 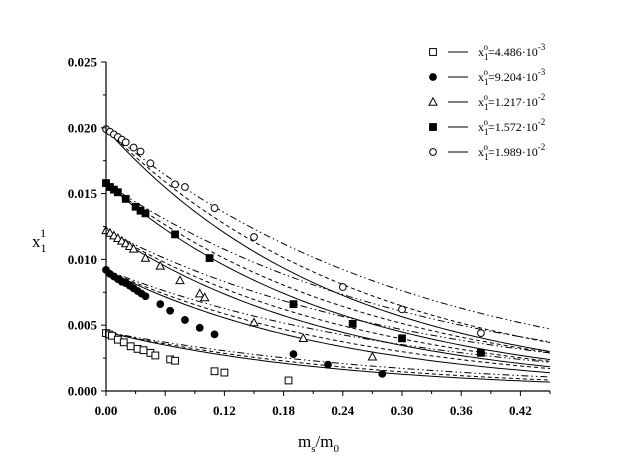 What do you see at coordinates (44, 248) in the screenshot?
I see `y-axis-title-sub: 1` at bounding box center [44, 248].